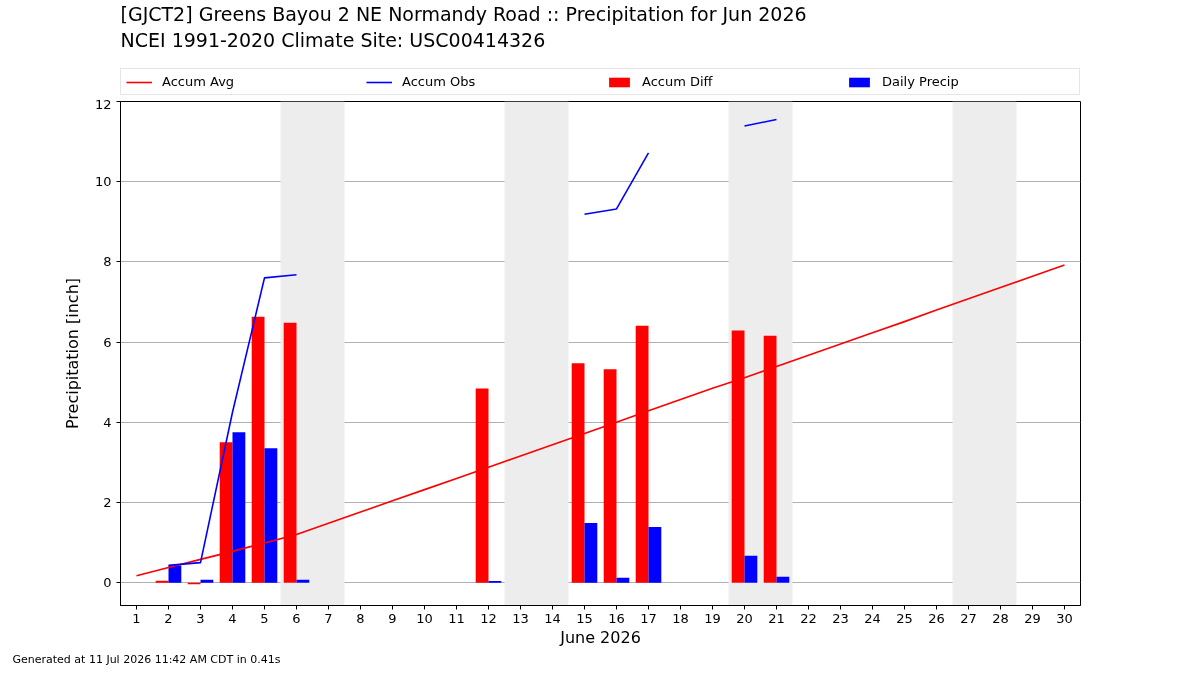 The image size is (1200, 675). I want to click on x-tick-label: 17, so click(648, 618).